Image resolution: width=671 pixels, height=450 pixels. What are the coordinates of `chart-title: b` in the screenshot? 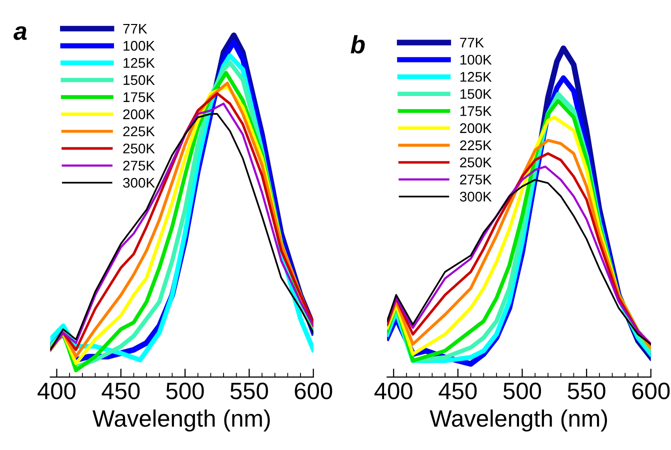 It's located at (357, 44).